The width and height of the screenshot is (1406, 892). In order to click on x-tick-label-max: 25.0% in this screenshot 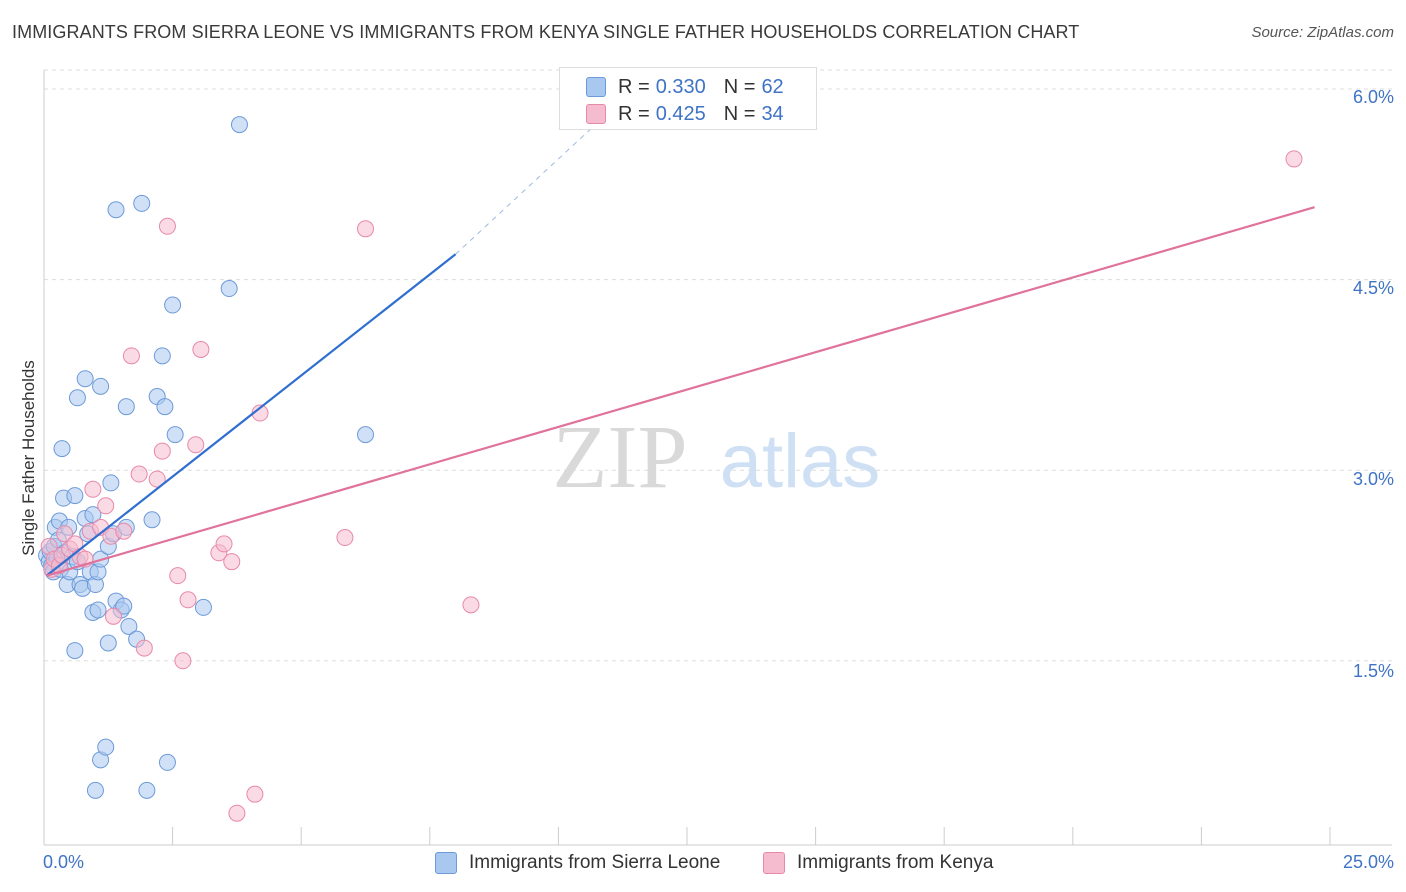, I will do `click(1368, 862)`.